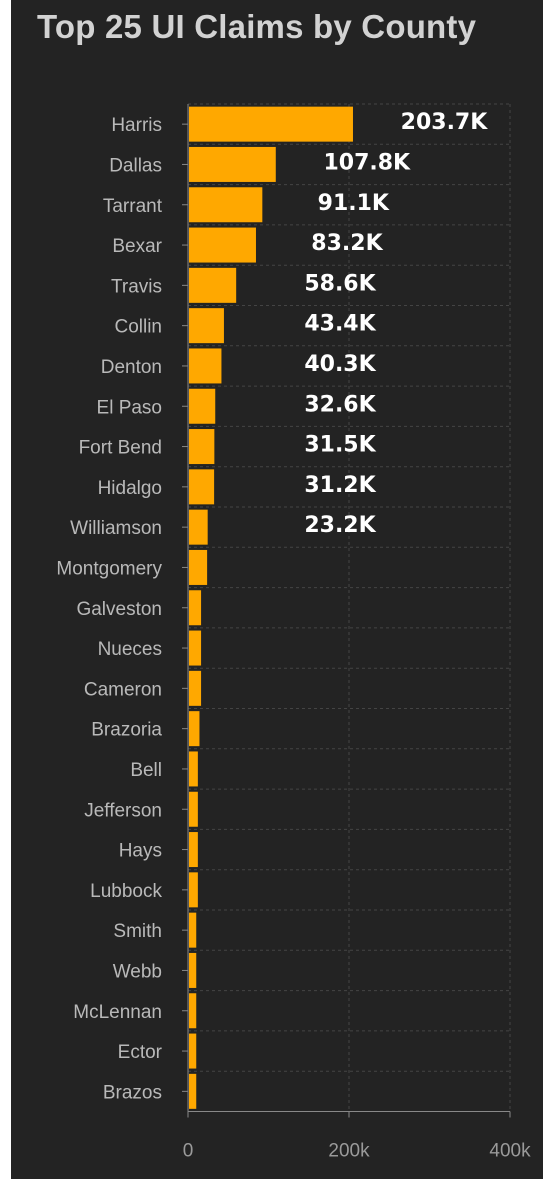  What do you see at coordinates (146, 770) in the screenshot?
I see `y-tick-label: Bell` at bounding box center [146, 770].